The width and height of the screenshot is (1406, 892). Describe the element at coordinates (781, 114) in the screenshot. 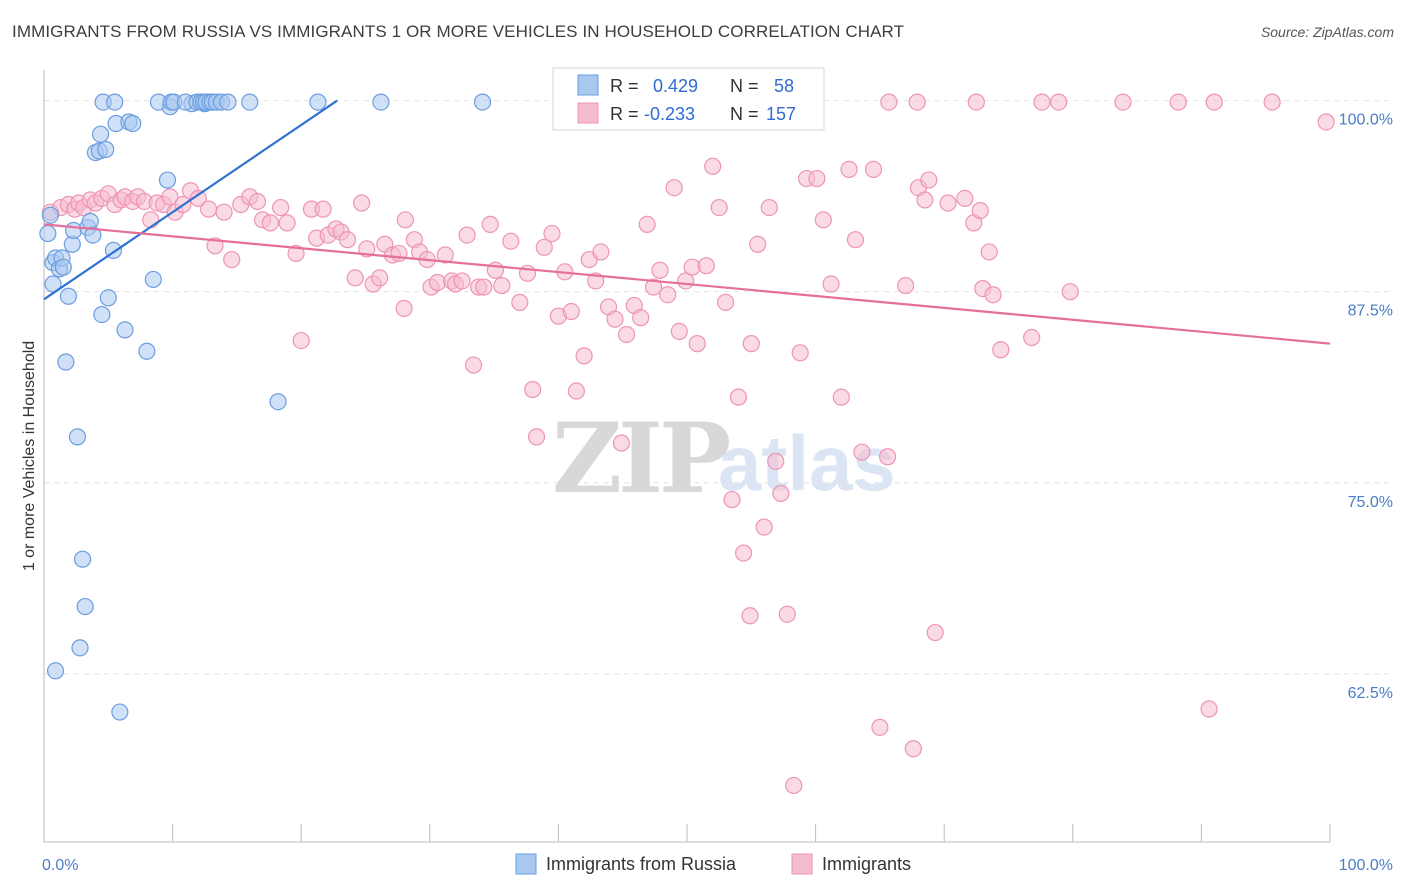

I see `legend-n-value-2: 157` at that location.